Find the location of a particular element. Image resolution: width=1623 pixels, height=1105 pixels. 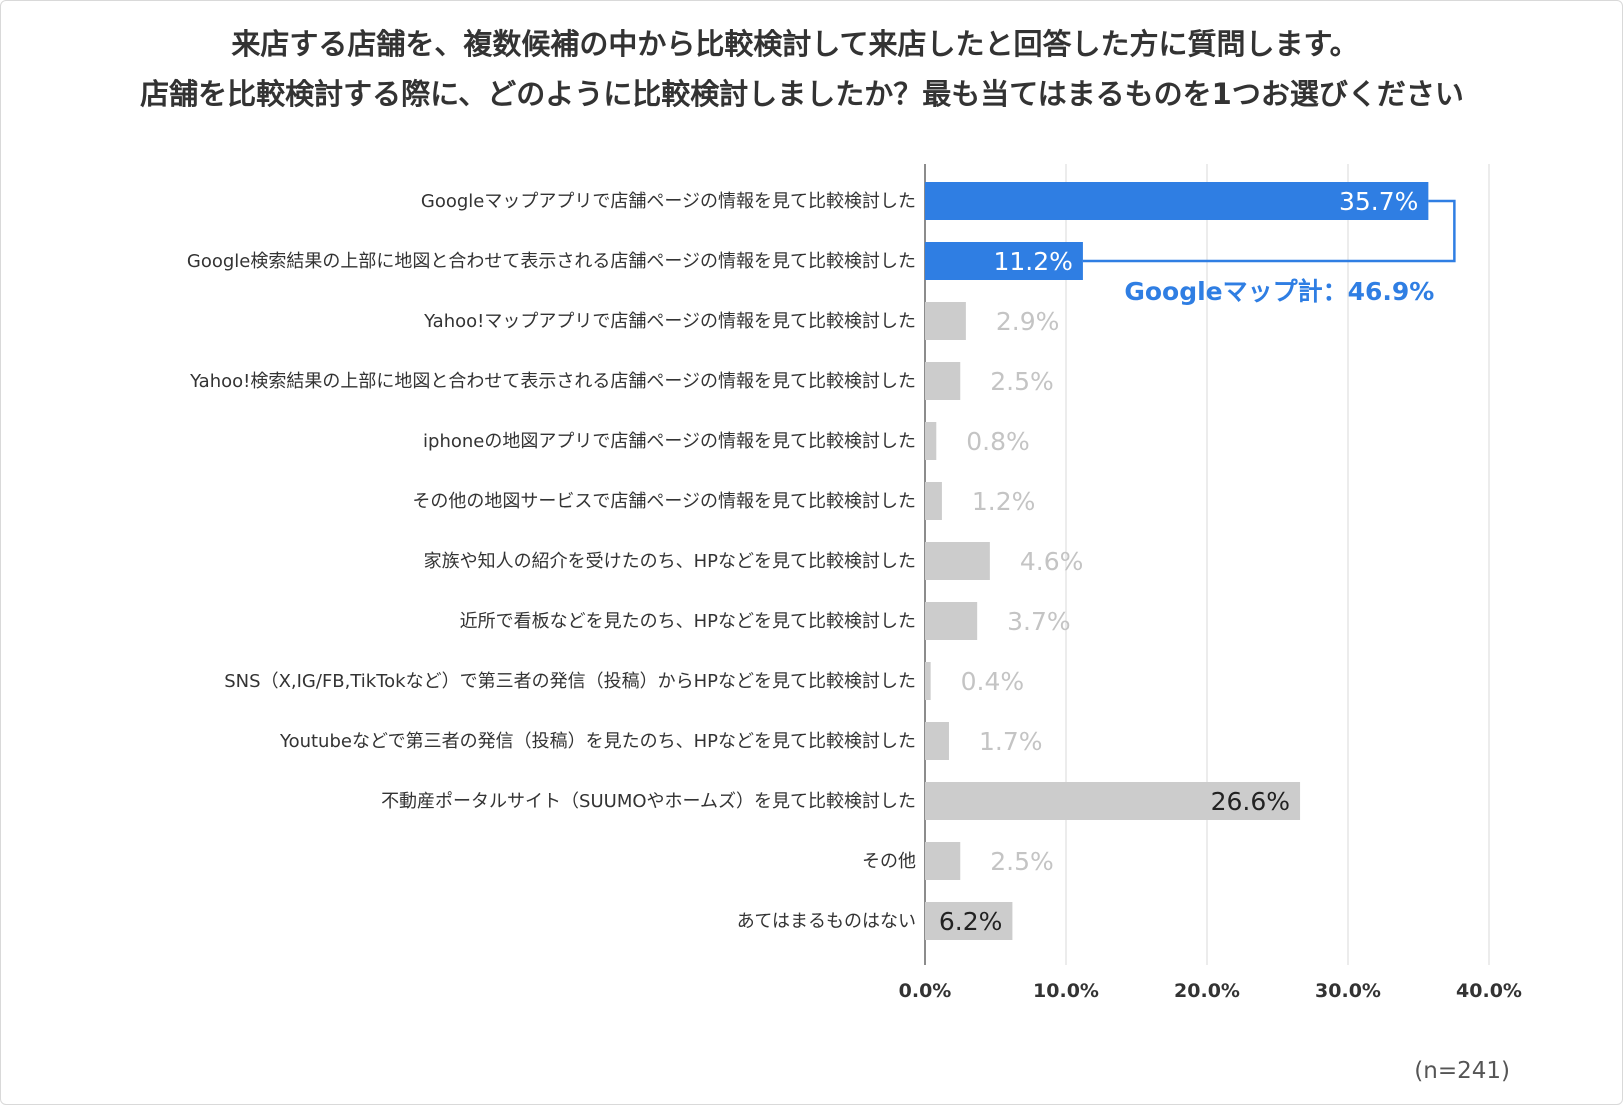

data-label-11: 2.5% is located at coordinates (1022, 861).